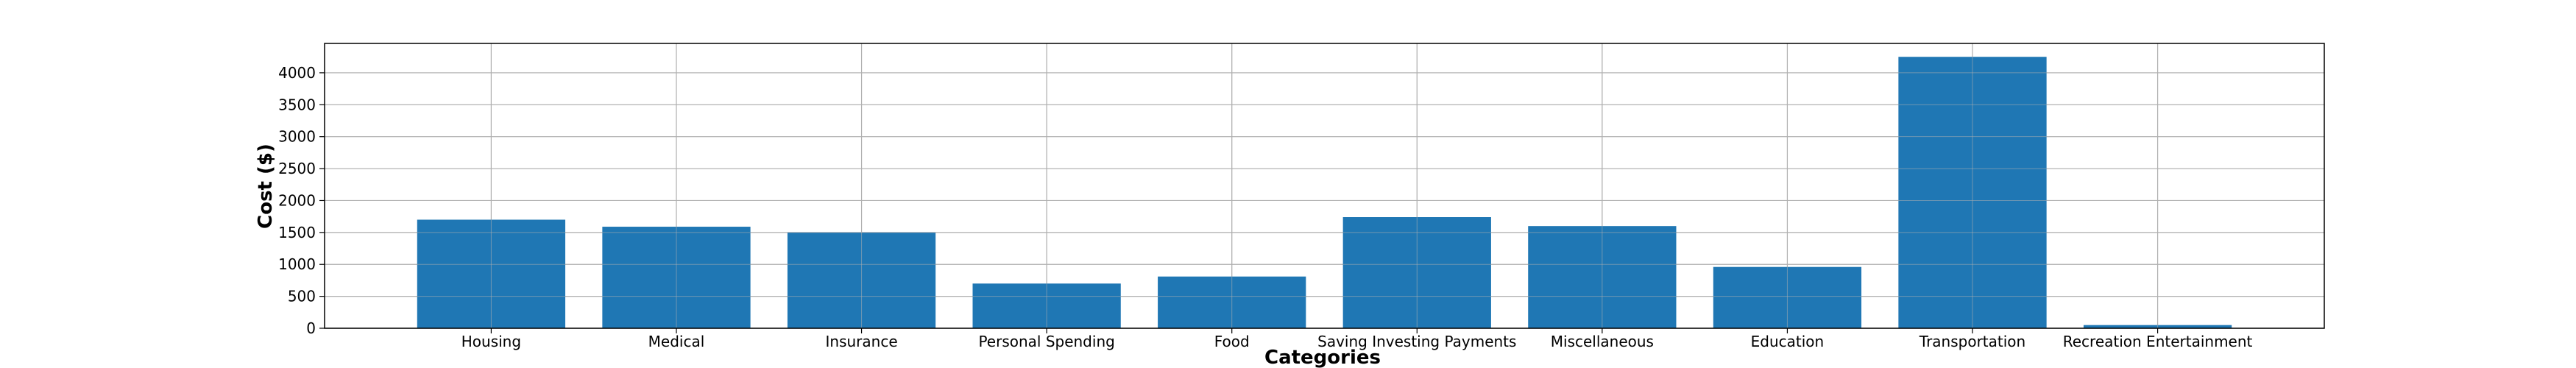 The image size is (2576, 368). Describe the element at coordinates (1972, 341) in the screenshot. I see `x-tick-label: Transportation` at that location.